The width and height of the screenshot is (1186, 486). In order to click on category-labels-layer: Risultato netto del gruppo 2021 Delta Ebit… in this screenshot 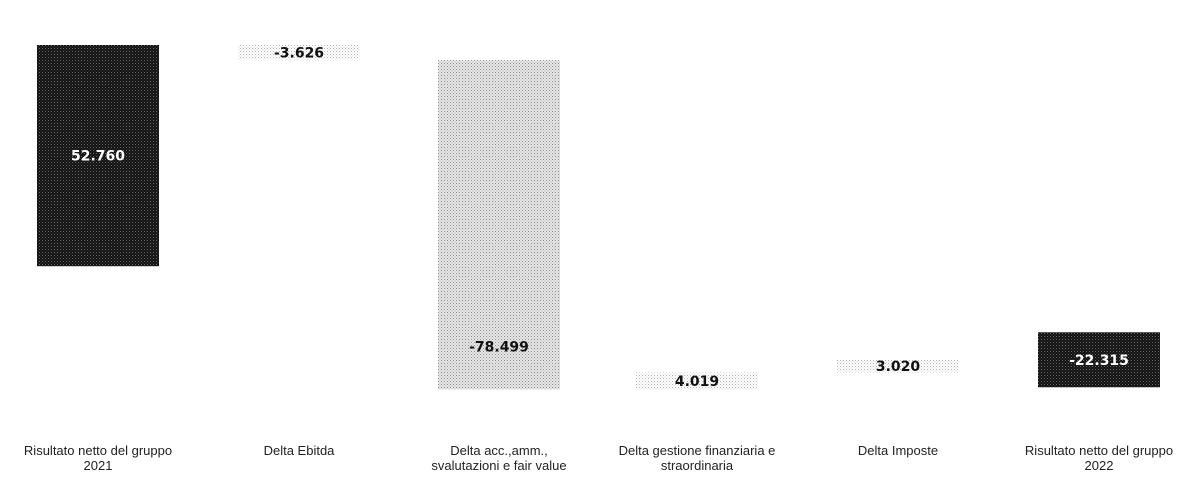, I will do `click(598, 458)`.